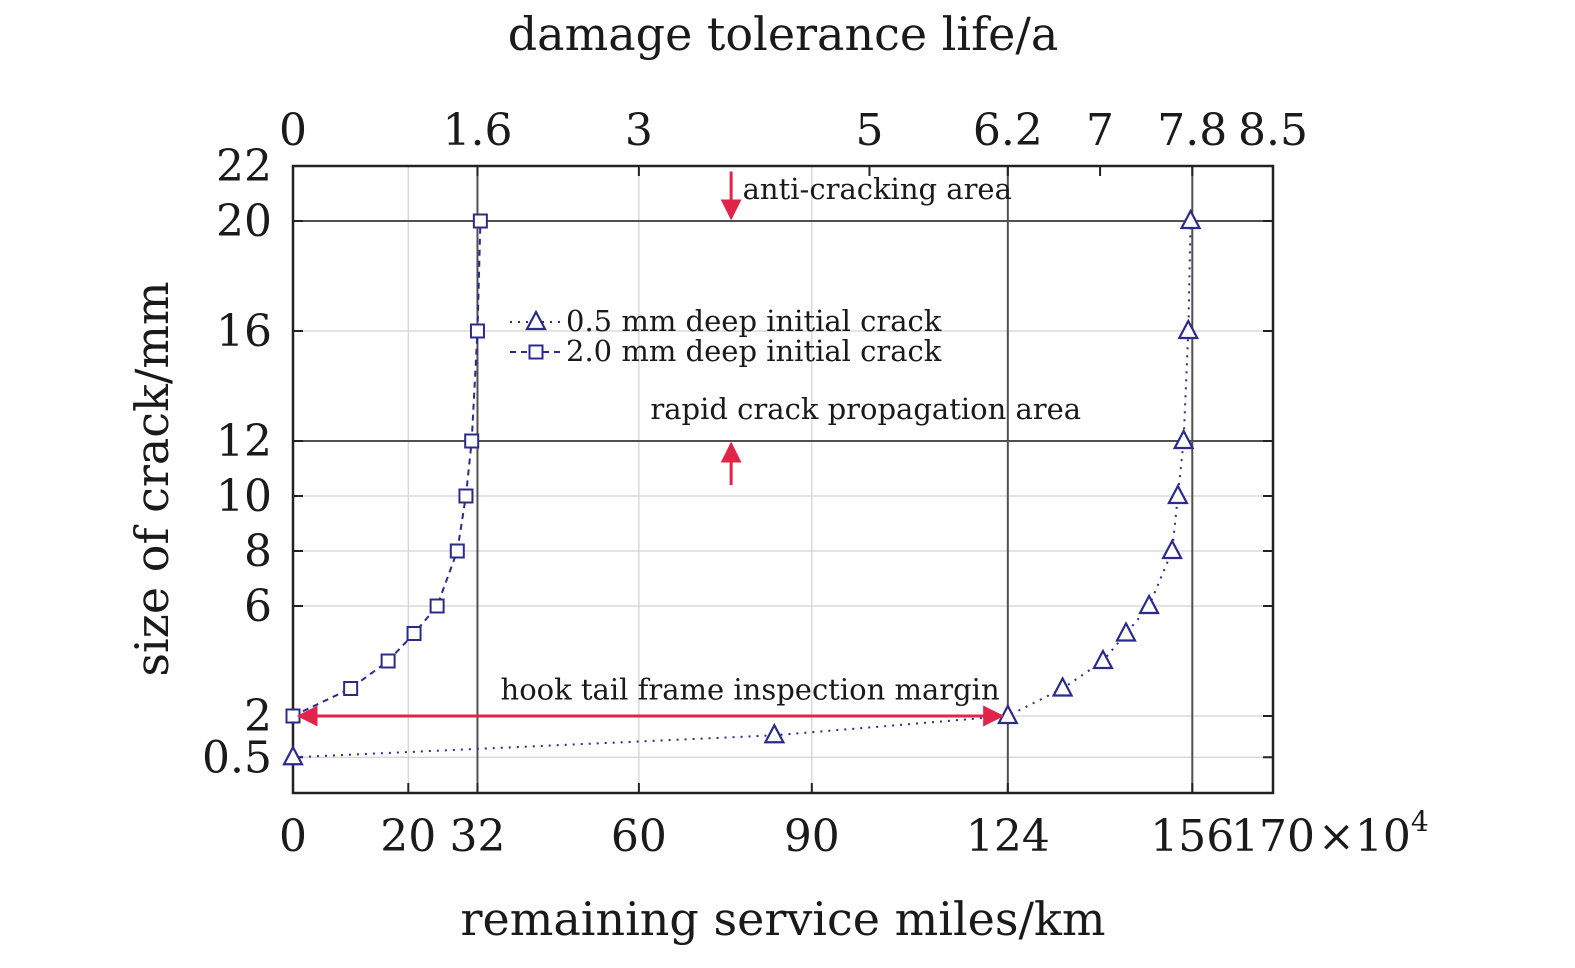 Image resolution: width=1575 pixels, height=968 pixels. What do you see at coordinates (258, 606) in the screenshot?
I see `y-tick-label: 6` at bounding box center [258, 606].